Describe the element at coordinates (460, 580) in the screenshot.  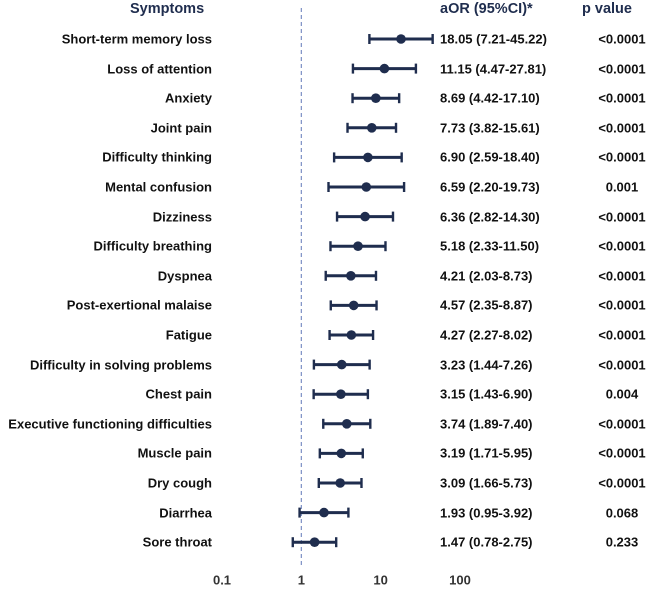
I see `x-tick-label: 100` at that location.